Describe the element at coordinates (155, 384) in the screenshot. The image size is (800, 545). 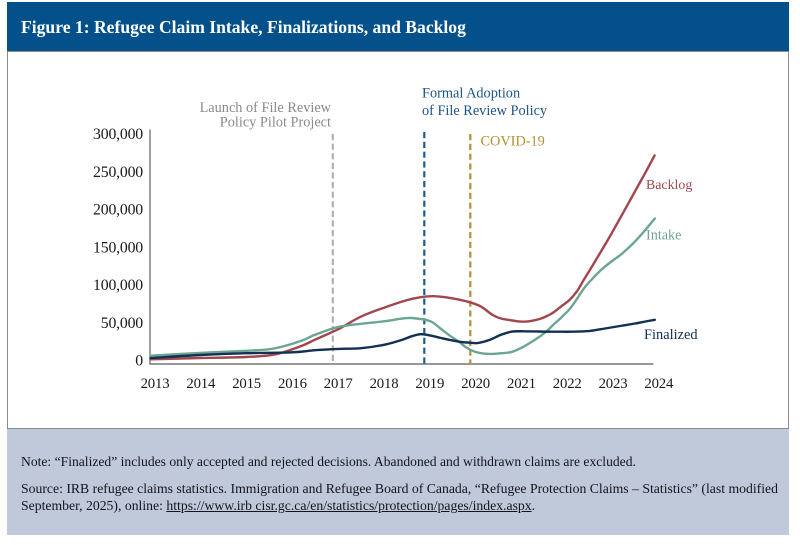
I see `svg-text: 2013` at that location.